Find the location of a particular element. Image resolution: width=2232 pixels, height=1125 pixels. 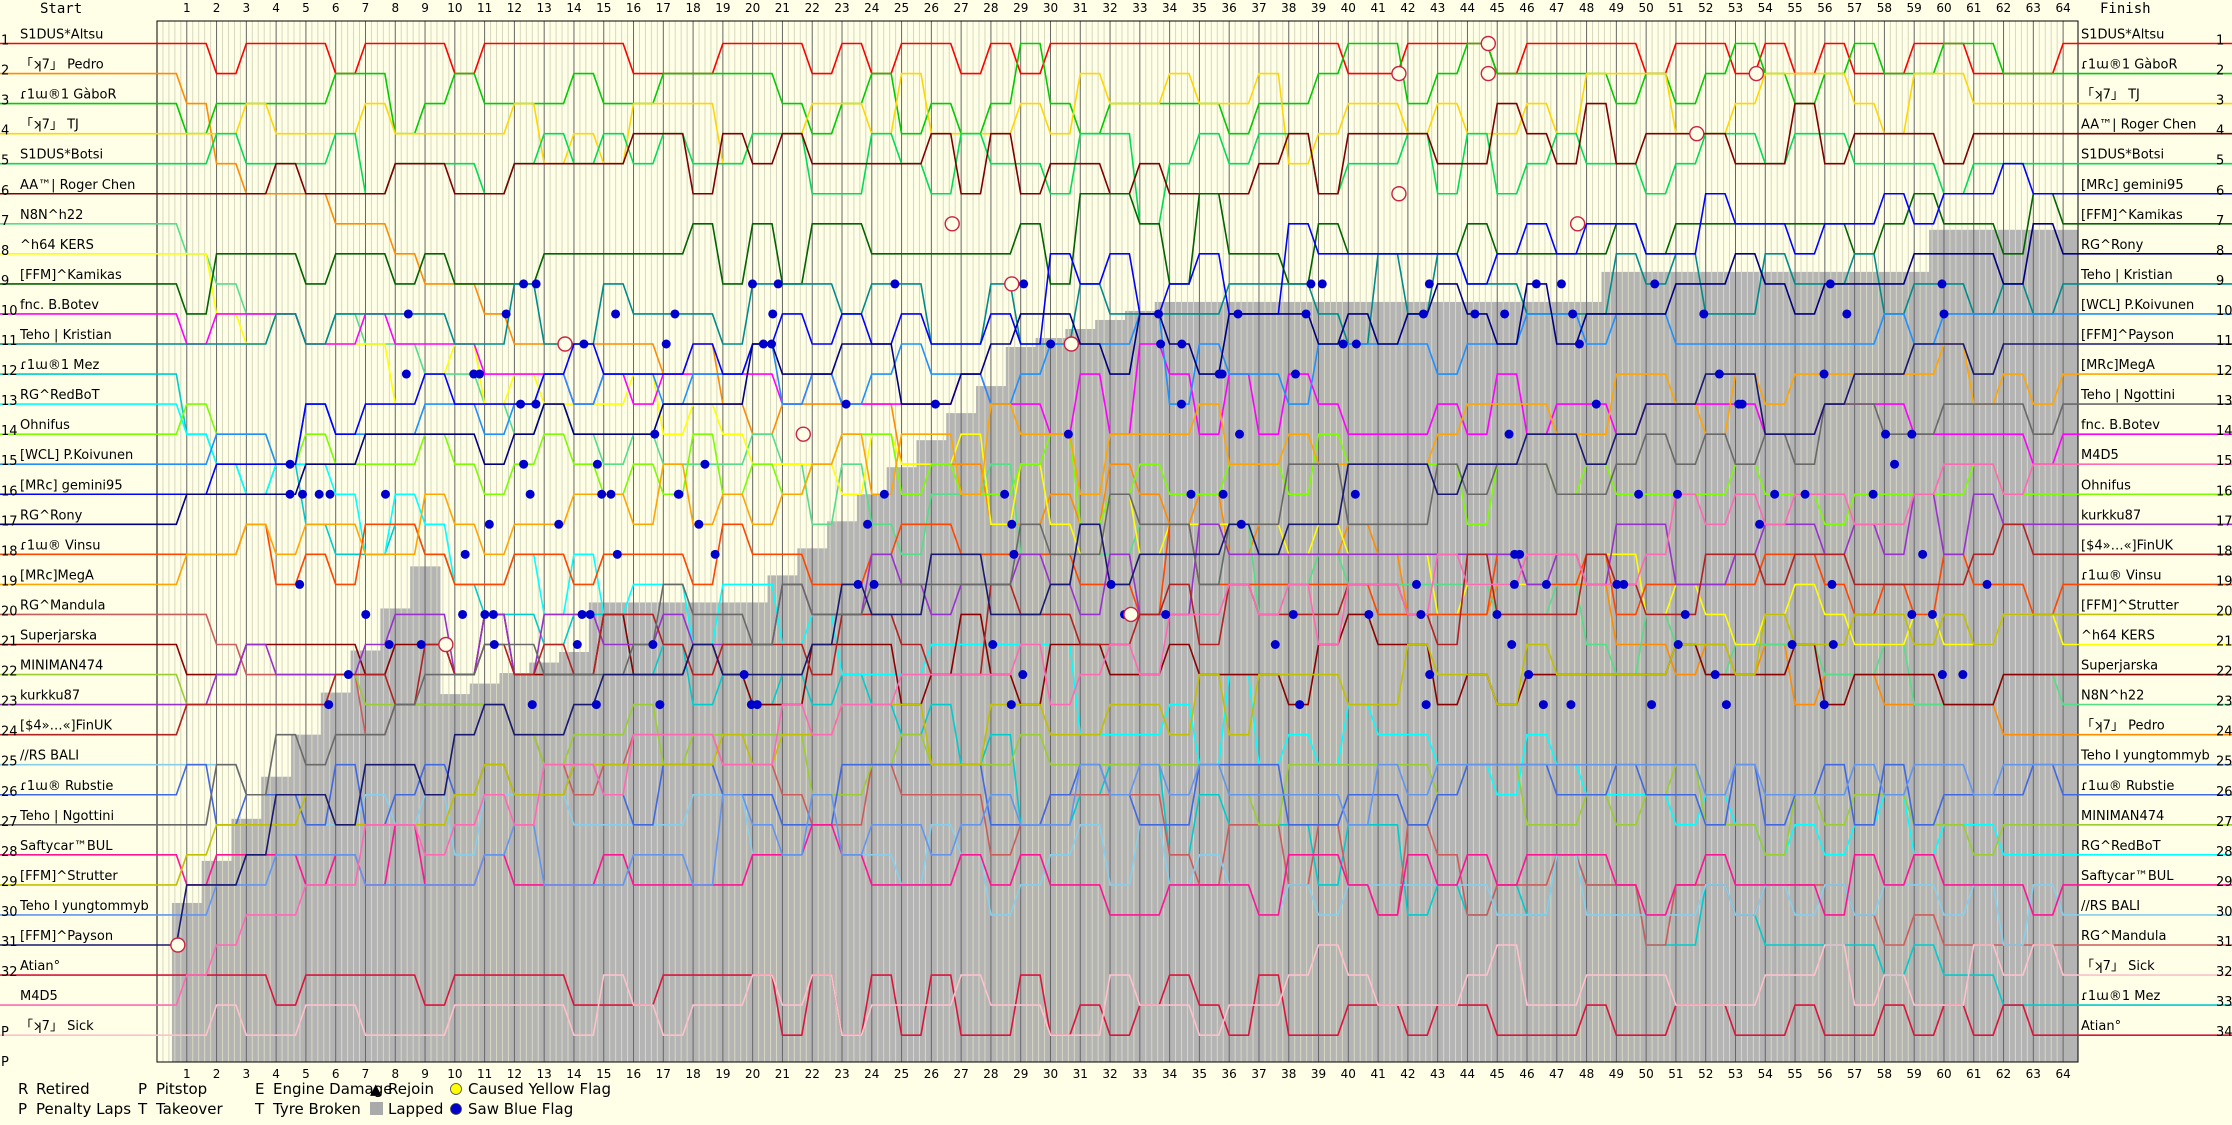

start-position-number: 21 is located at coordinates (9, 642).